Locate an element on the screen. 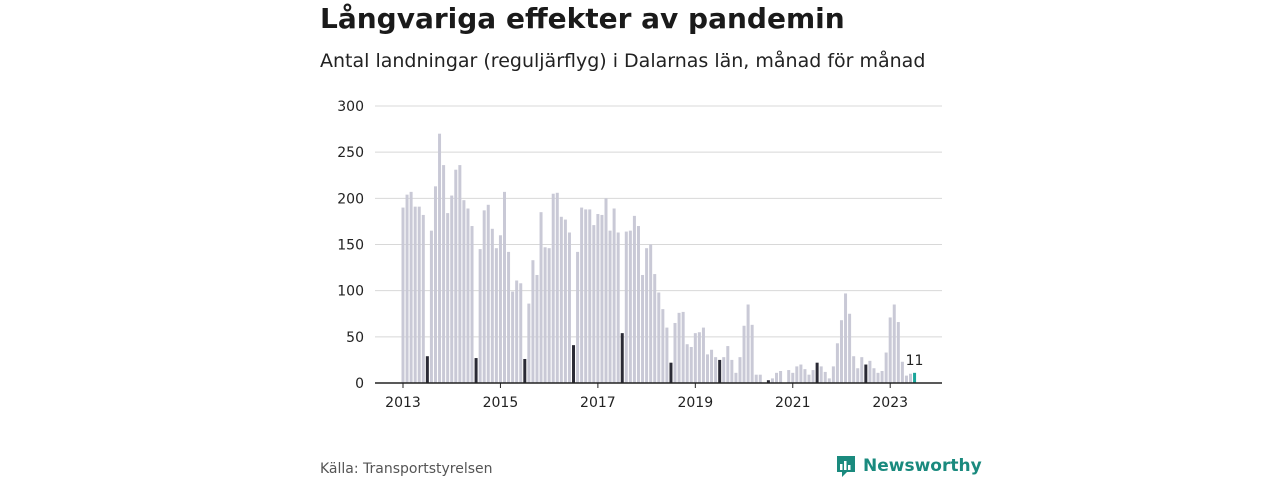 This screenshot has width=1280, height=480. x-tick-label: 2017 is located at coordinates (598, 403).